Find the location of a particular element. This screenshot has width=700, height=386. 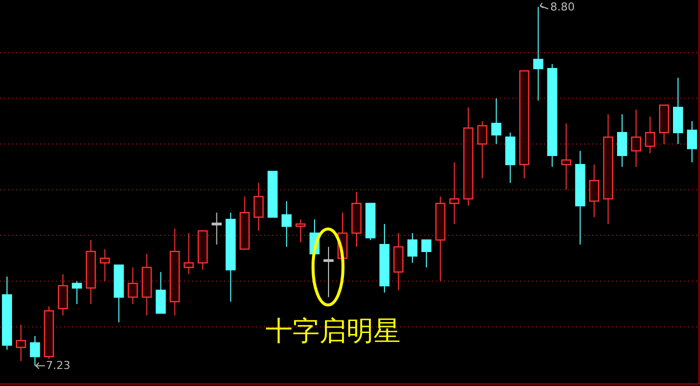

annotation: 7.23 is located at coordinates (58, 365).